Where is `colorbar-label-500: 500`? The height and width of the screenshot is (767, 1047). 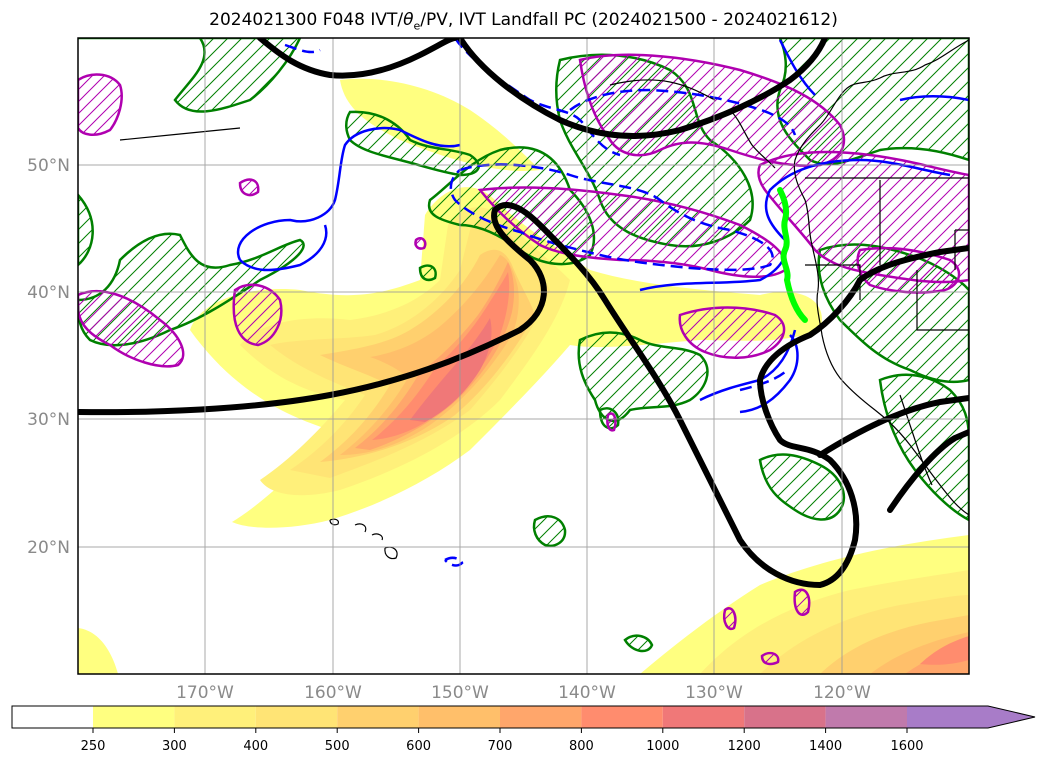
colorbar-label-500: 500 is located at coordinates (337, 746).